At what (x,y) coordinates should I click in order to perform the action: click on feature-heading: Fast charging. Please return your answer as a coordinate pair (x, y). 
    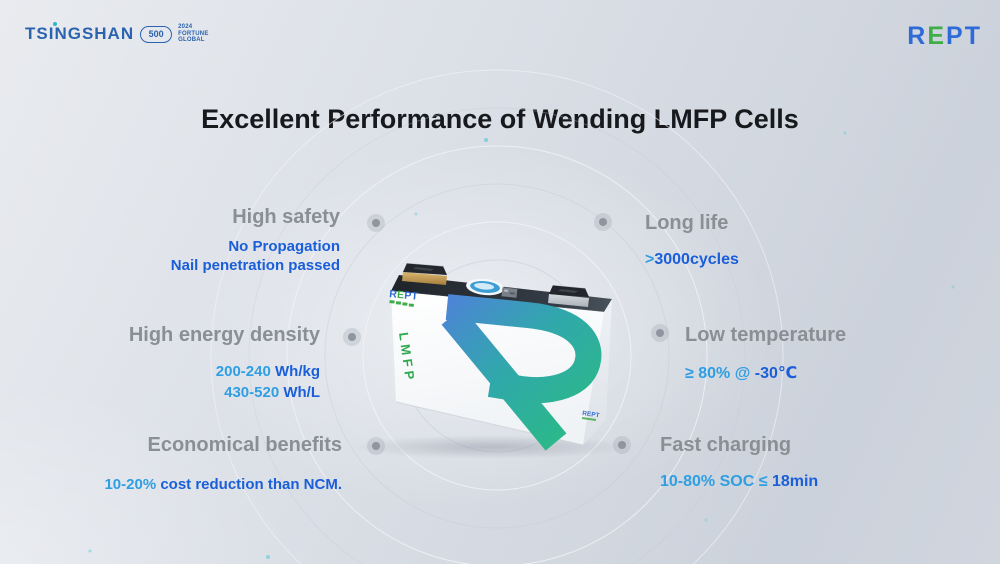
    Looking at the image, I should click on (726, 445).